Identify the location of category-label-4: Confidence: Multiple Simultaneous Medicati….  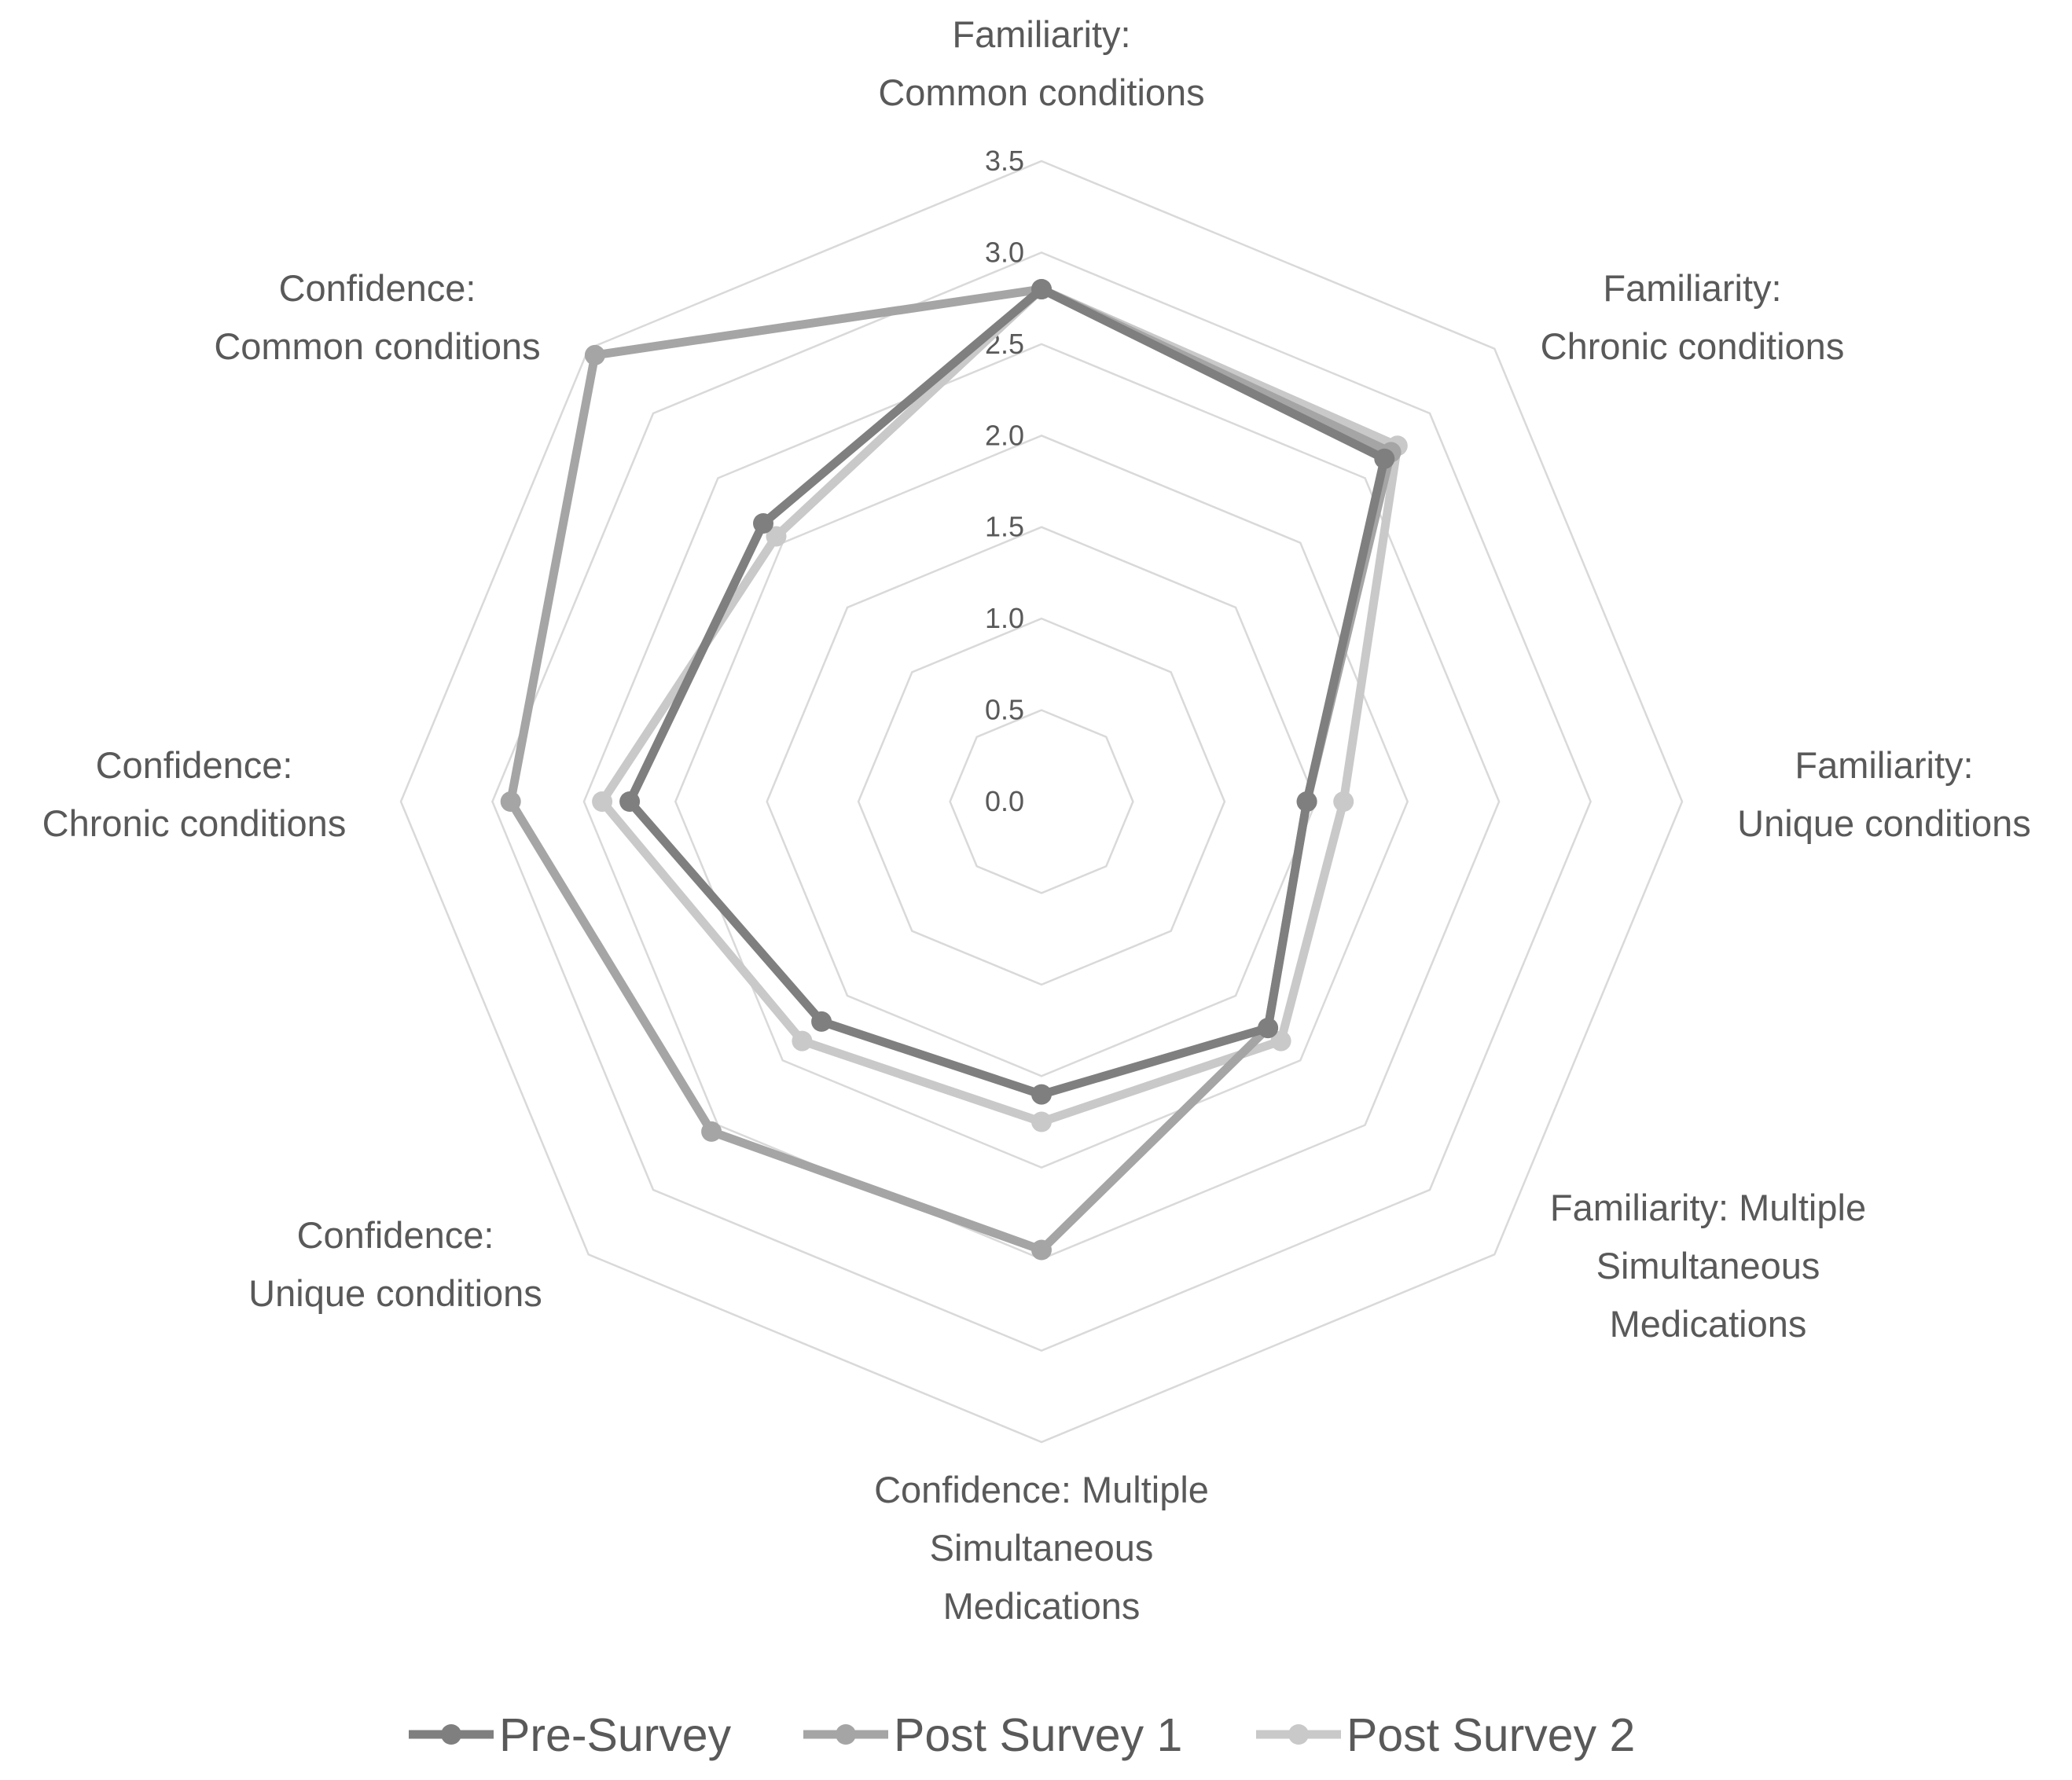
(1041, 1548).